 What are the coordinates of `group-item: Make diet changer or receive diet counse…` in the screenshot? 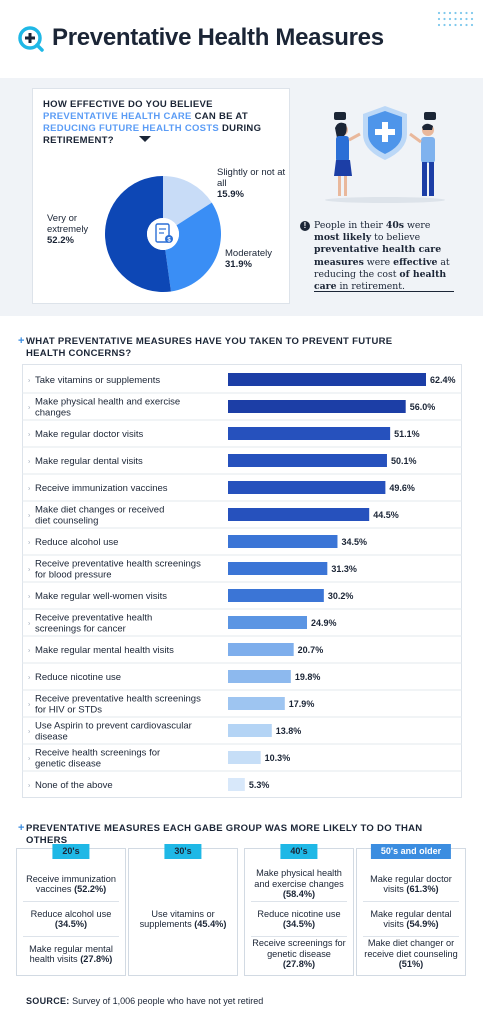 It's located at (411, 954).